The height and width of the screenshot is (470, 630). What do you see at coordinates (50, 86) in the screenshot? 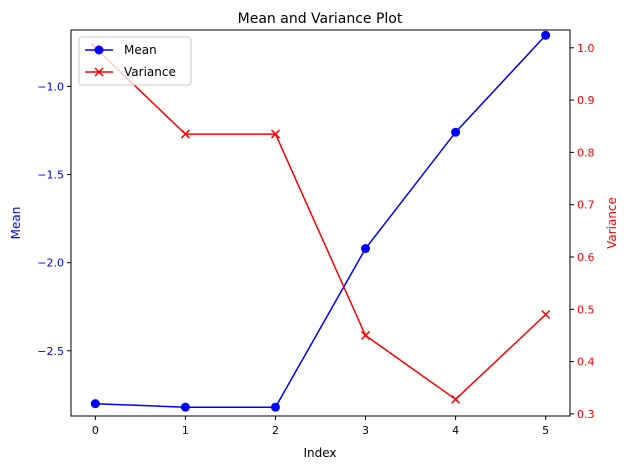
I see `mean-tick-label: −1.0` at bounding box center [50, 86].